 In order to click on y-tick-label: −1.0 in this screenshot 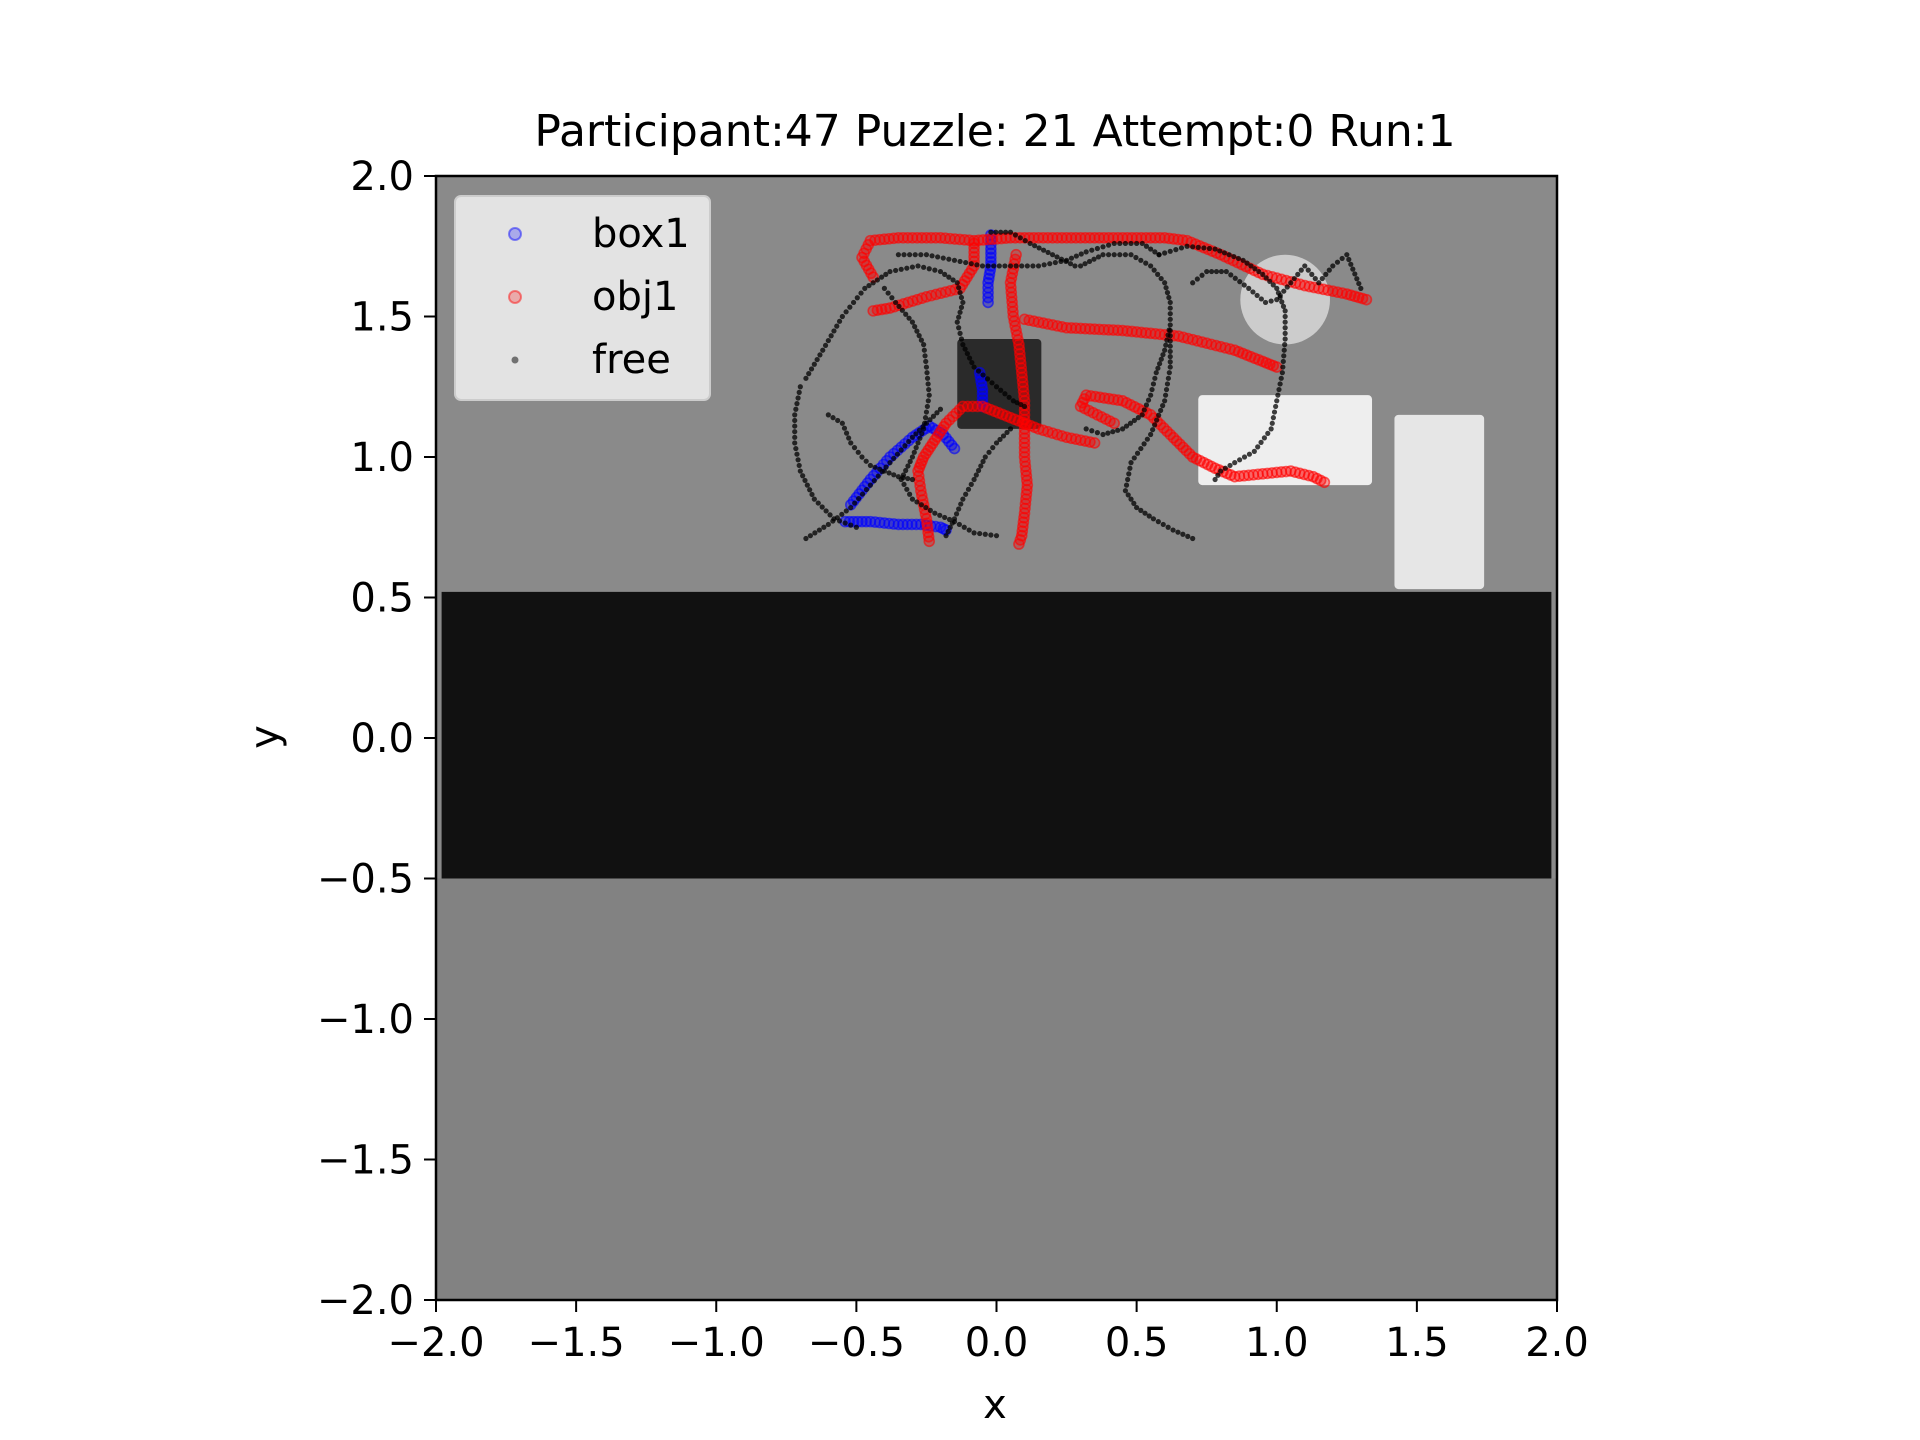, I will do `click(365, 1020)`.